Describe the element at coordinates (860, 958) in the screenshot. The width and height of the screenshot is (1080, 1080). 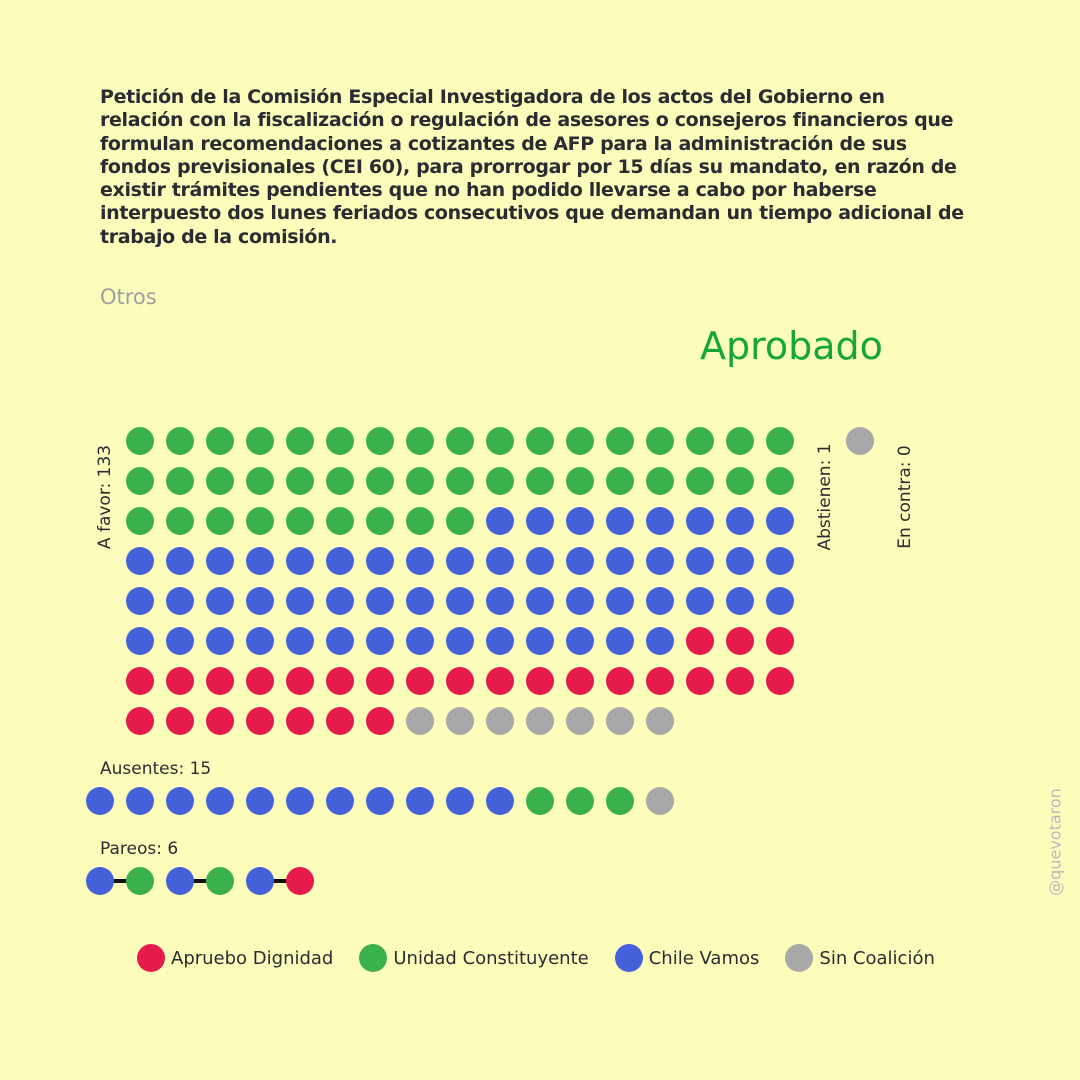
I see `legend-item-sin-coalicion: Sin Coalición` at that location.